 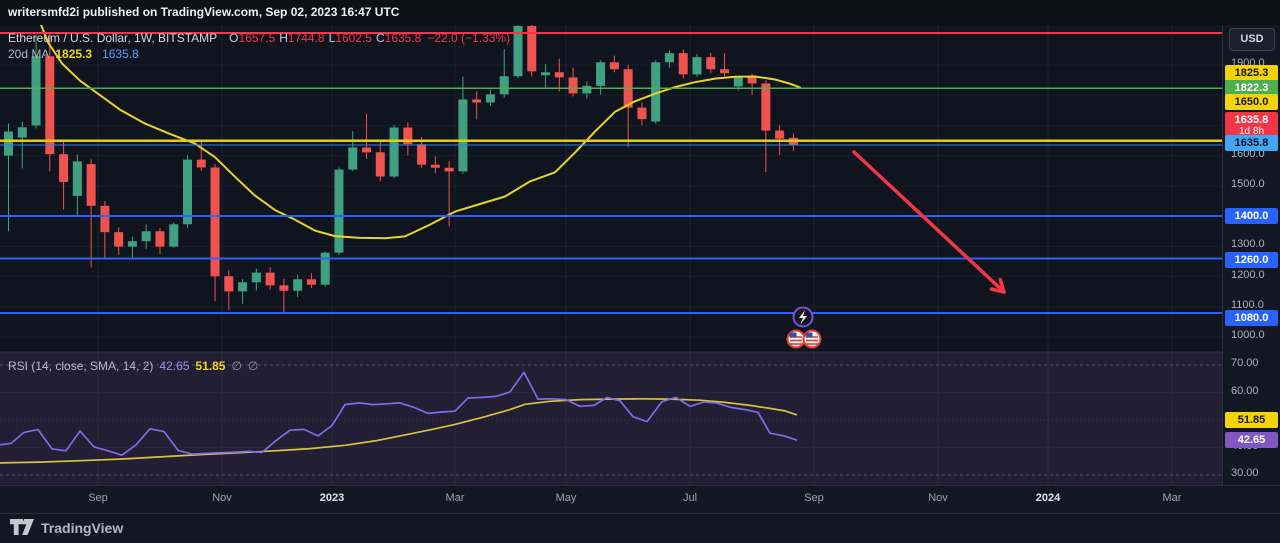 What do you see at coordinates (380, 38) in the screenshot?
I see `close-label: C` at bounding box center [380, 38].